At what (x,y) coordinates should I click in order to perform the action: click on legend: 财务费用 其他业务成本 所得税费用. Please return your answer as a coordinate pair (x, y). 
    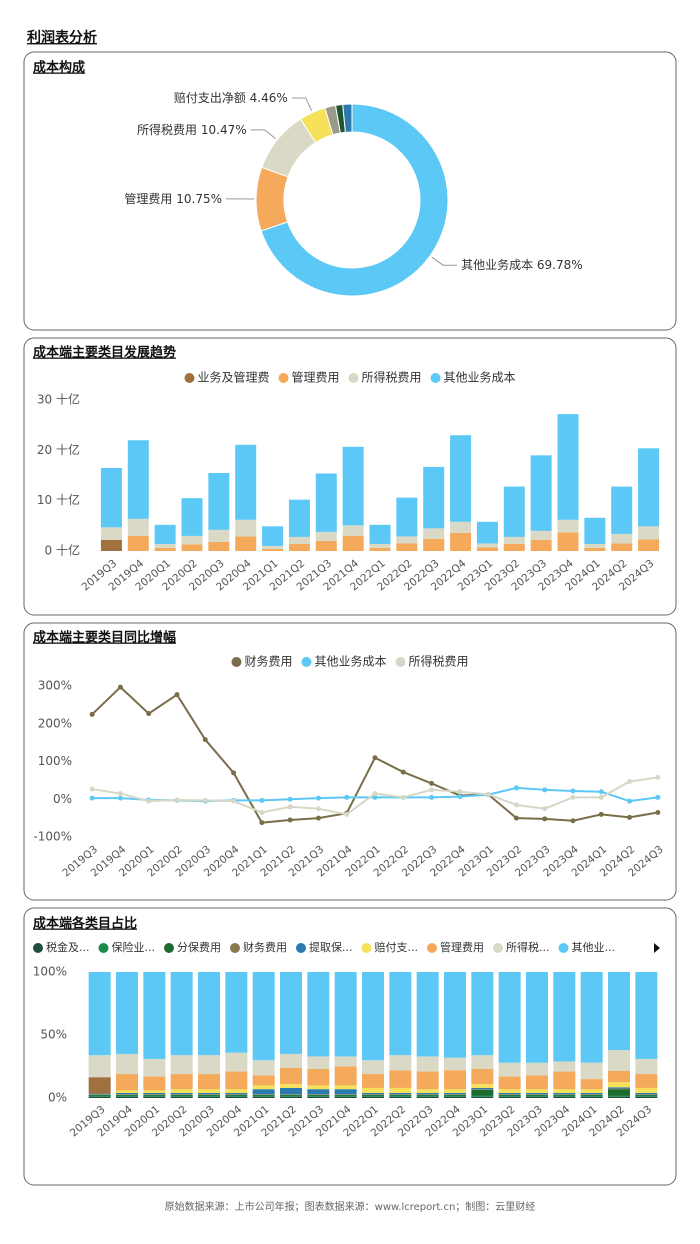
    Looking at the image, I should click on (350, 661).